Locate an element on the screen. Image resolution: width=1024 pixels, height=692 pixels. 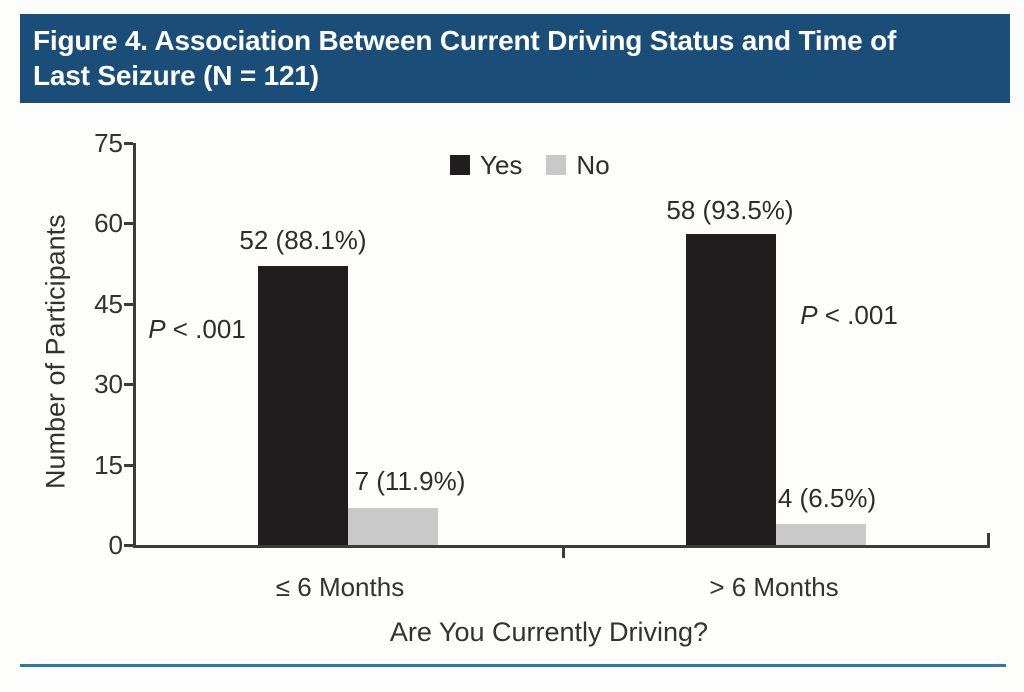
p-value-annotation-left: P < .001 is located at coordinates (197, 329).